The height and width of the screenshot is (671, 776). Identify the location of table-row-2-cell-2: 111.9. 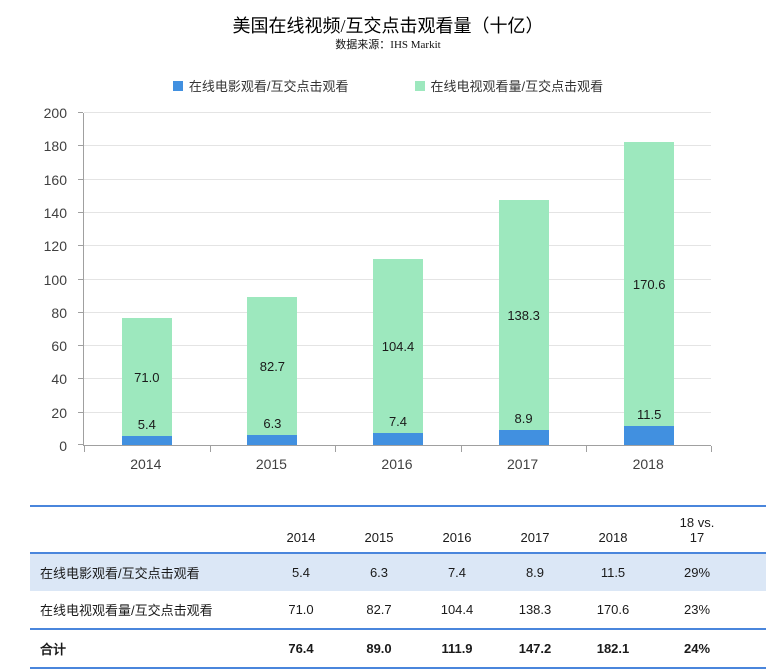
(457, 648).